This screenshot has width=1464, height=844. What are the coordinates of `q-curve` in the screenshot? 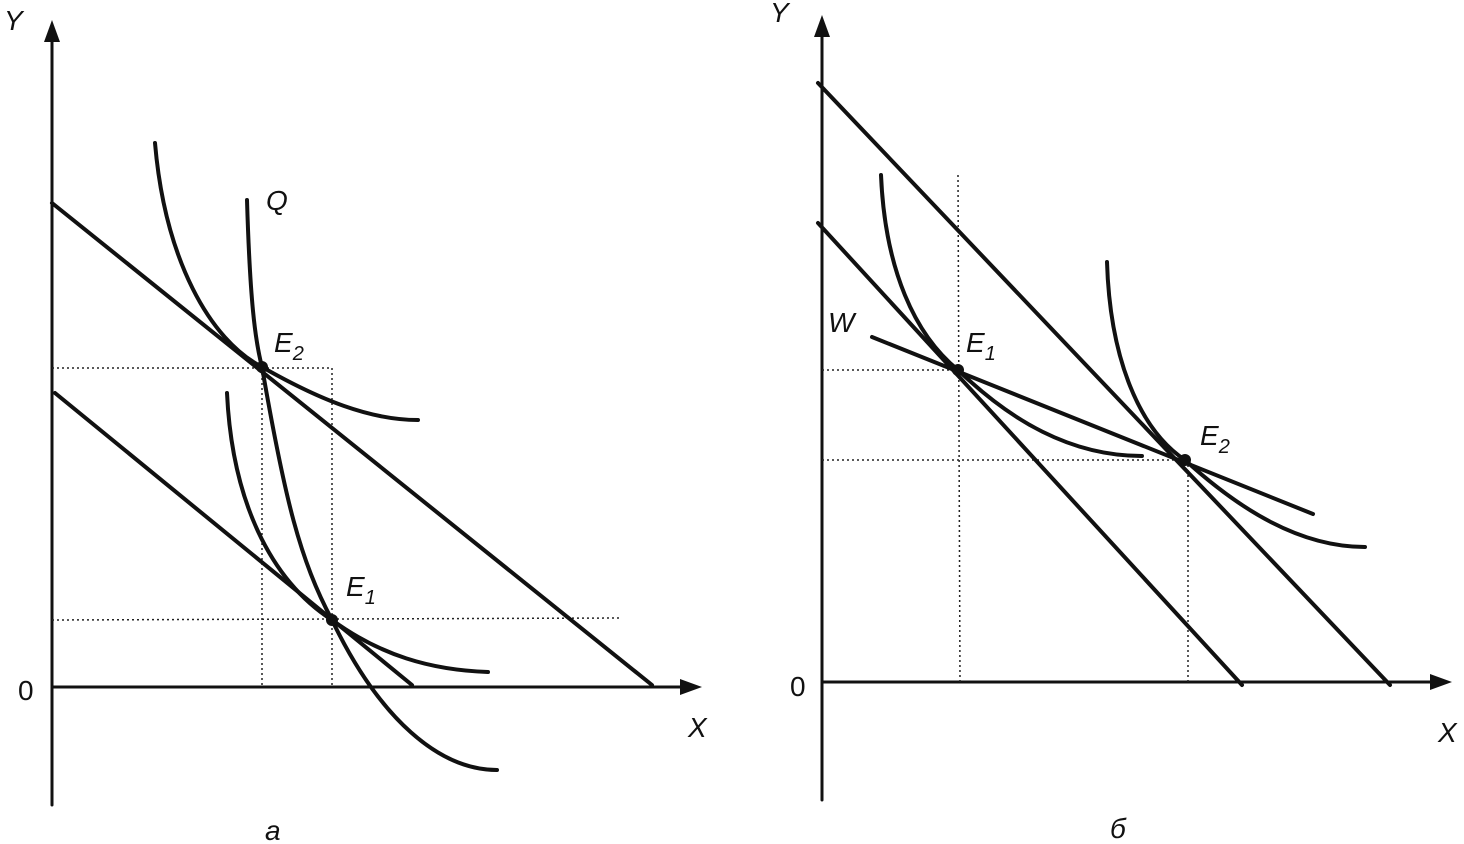 It's located at (372, 485).